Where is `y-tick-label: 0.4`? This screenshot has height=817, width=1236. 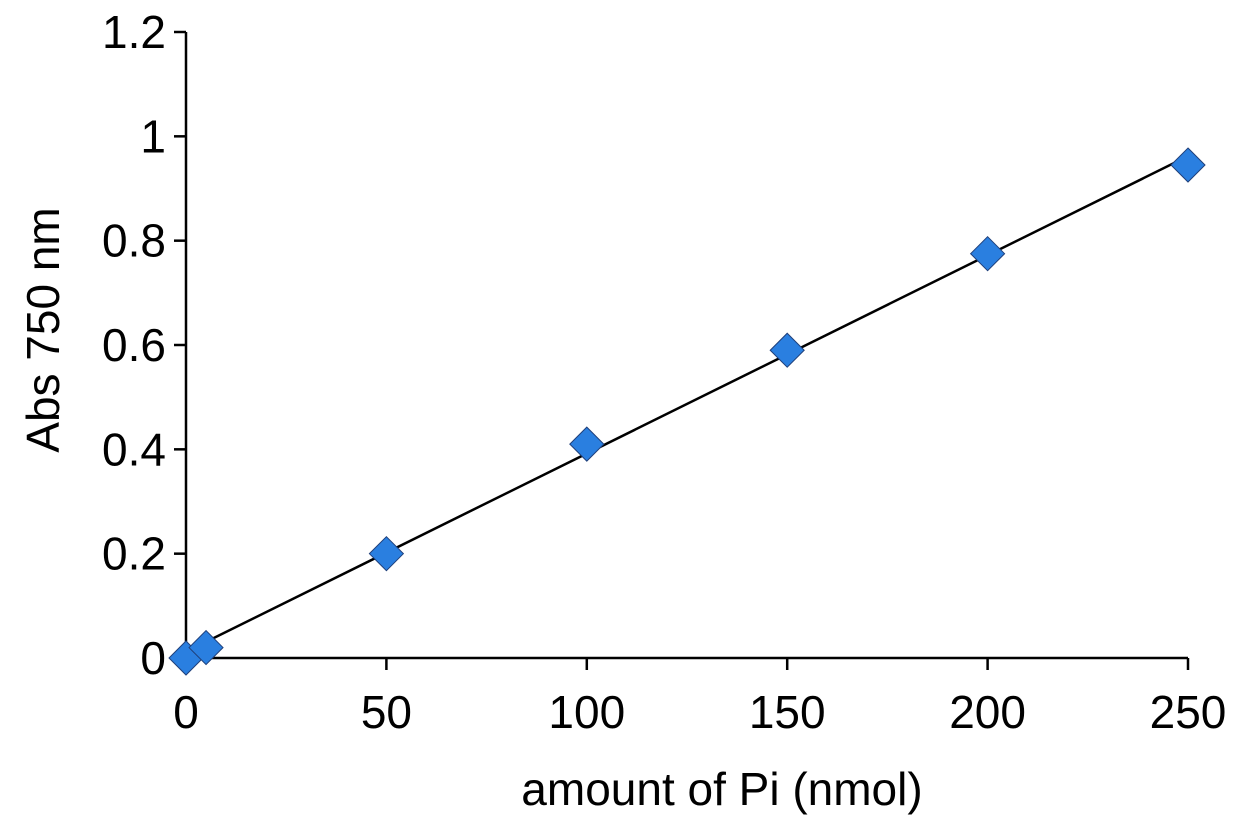
y-tick-label: 0.4 is located at coordinates (134, 449).